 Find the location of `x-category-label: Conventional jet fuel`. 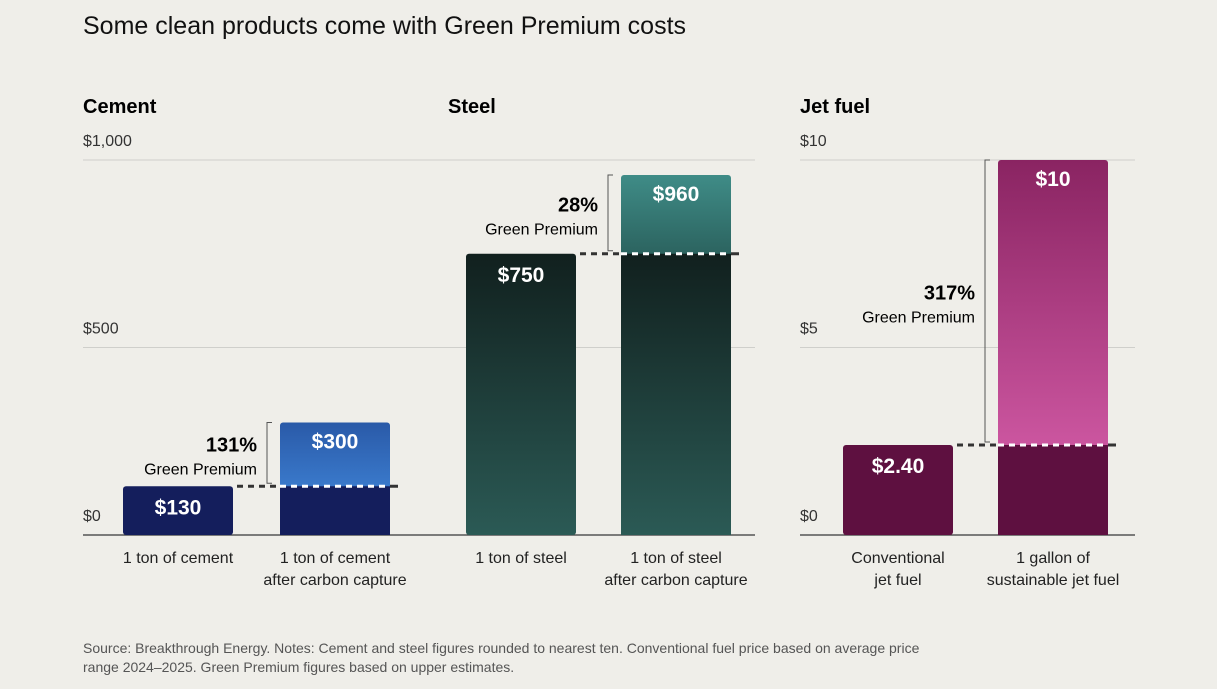

x-category-label: Conventional jet fuel is located at coordinates (897, 569).